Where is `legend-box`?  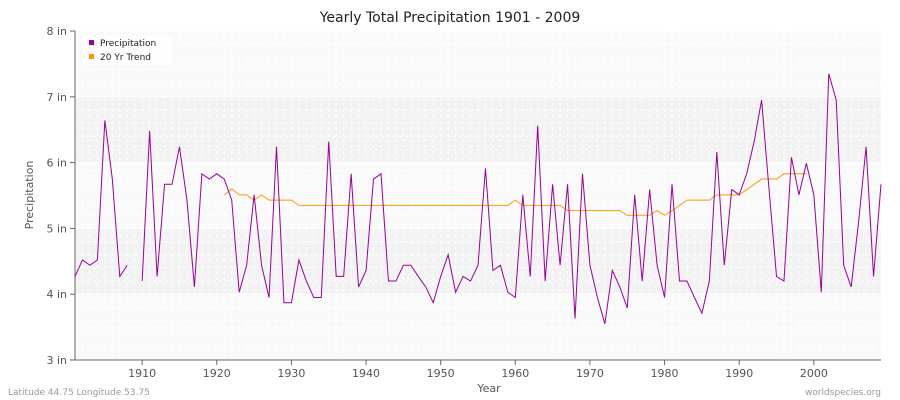 legend-box is located at coordinates (127, 50).